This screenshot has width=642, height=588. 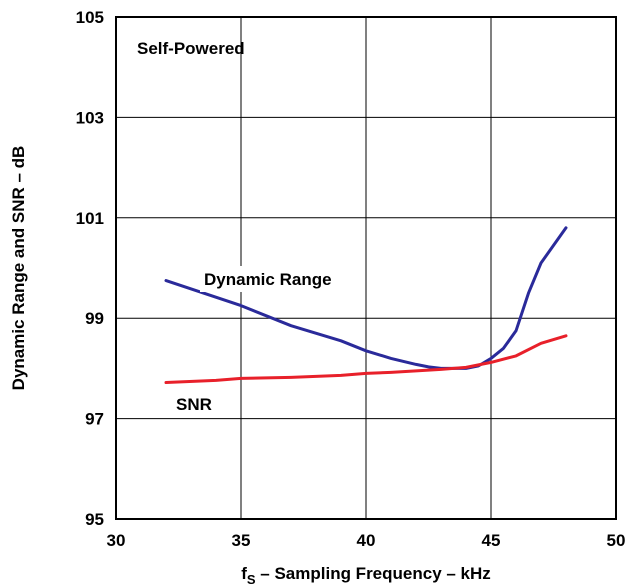 What do you see at coordinates (241, 540) in the screenshot?
I see `x-tick-label: 35` at bounding box center [241, 540].